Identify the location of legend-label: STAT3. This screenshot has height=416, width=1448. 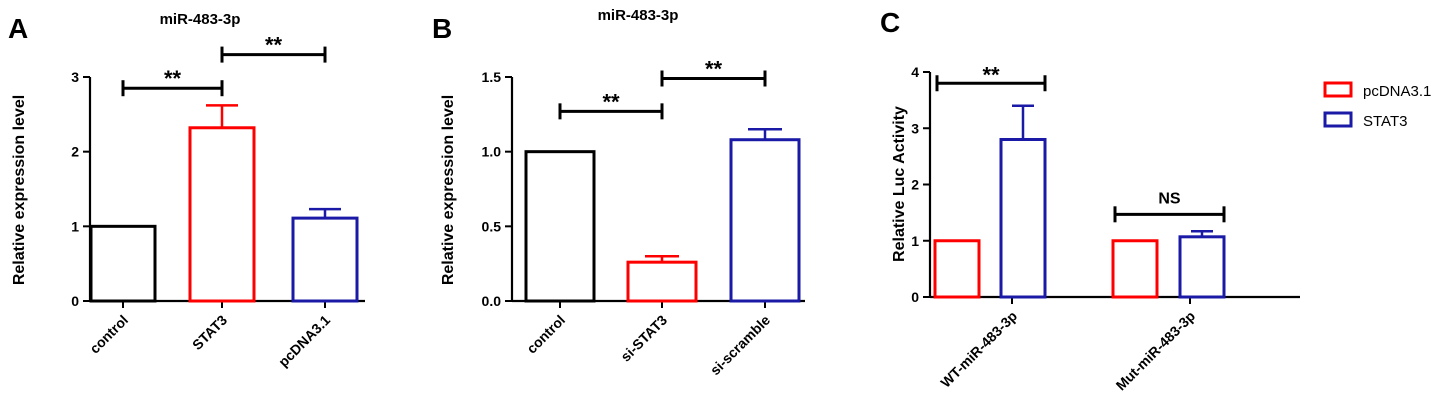
(1385, 121).